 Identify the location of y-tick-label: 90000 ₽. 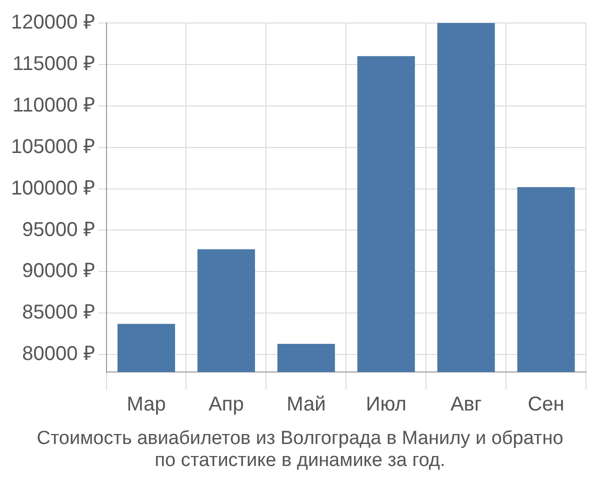
(59, 271).